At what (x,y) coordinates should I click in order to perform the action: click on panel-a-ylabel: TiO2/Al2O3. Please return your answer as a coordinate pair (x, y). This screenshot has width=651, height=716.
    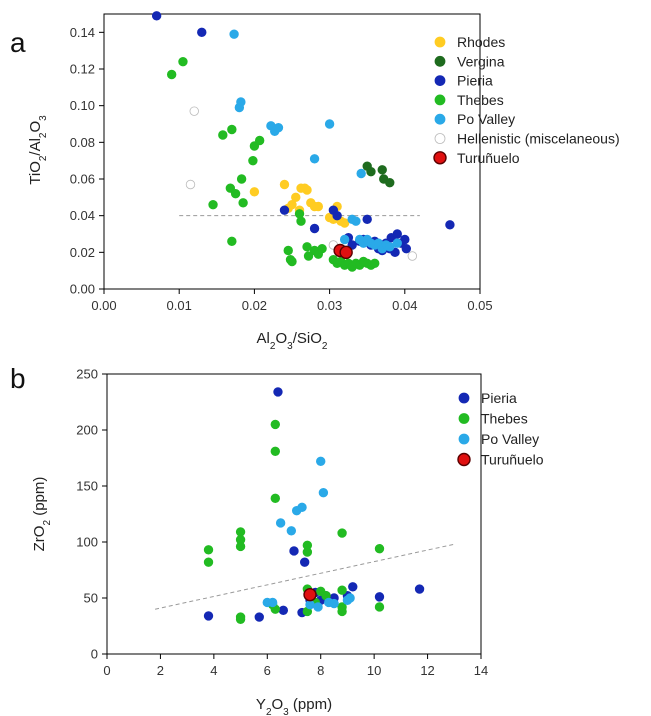
    Looking at the image, I should click on (38, 150).